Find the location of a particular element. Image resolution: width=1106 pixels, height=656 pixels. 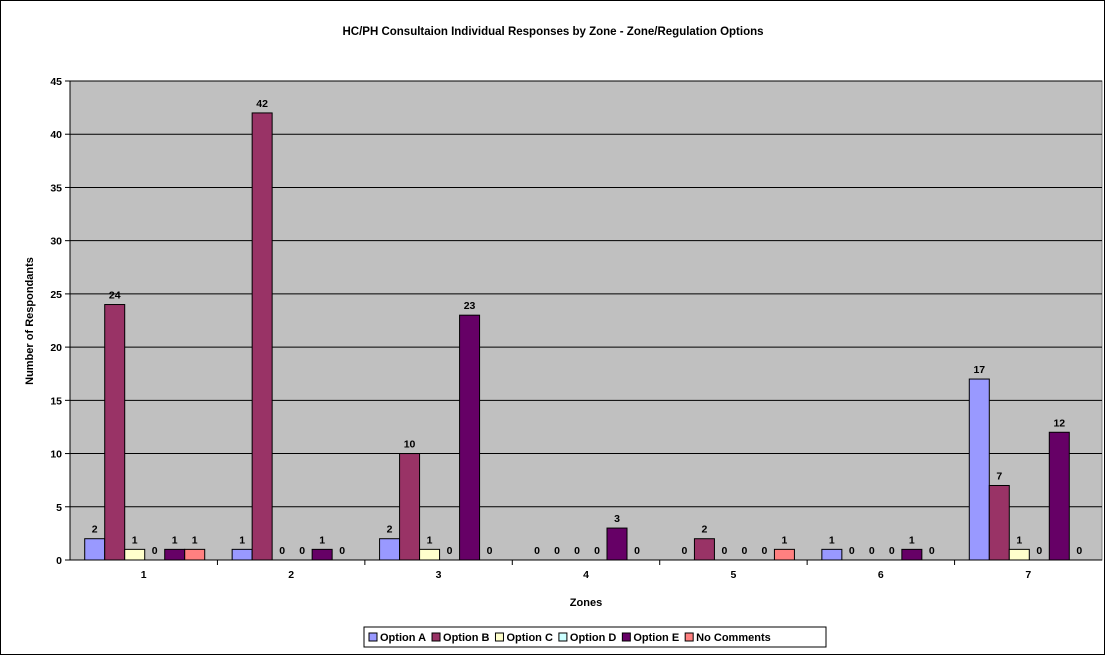

legend-label: Option A is located at coordinates (403, 638).